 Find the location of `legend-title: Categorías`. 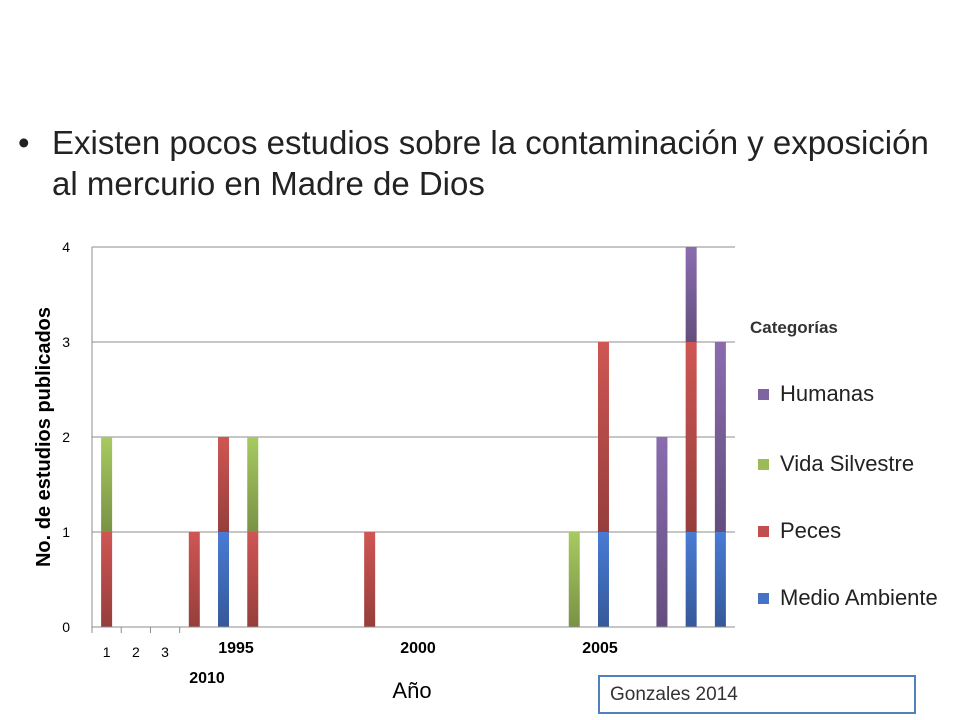

legend-title: Categorías is located at coordinates (794, 327).